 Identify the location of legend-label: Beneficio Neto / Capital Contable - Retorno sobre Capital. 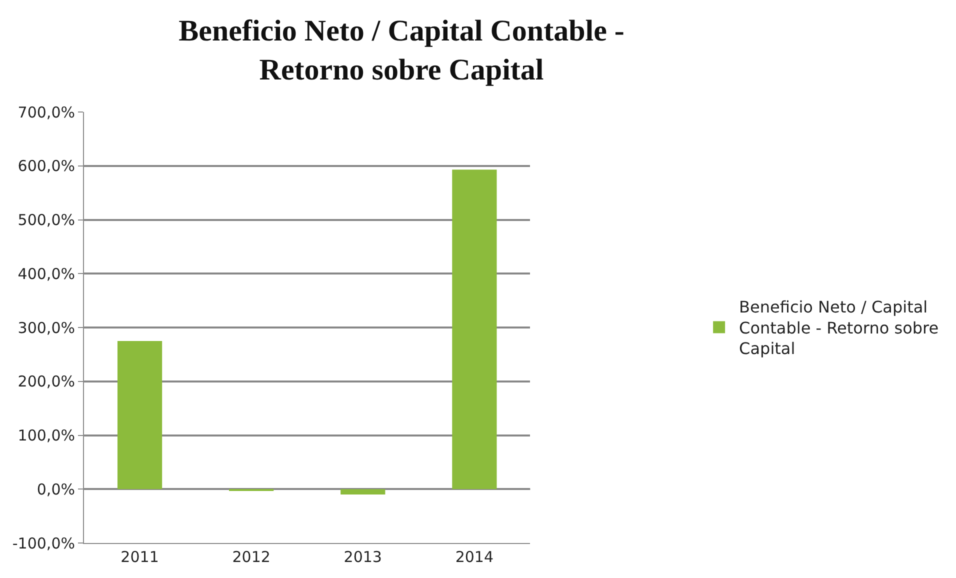
(839, 328).